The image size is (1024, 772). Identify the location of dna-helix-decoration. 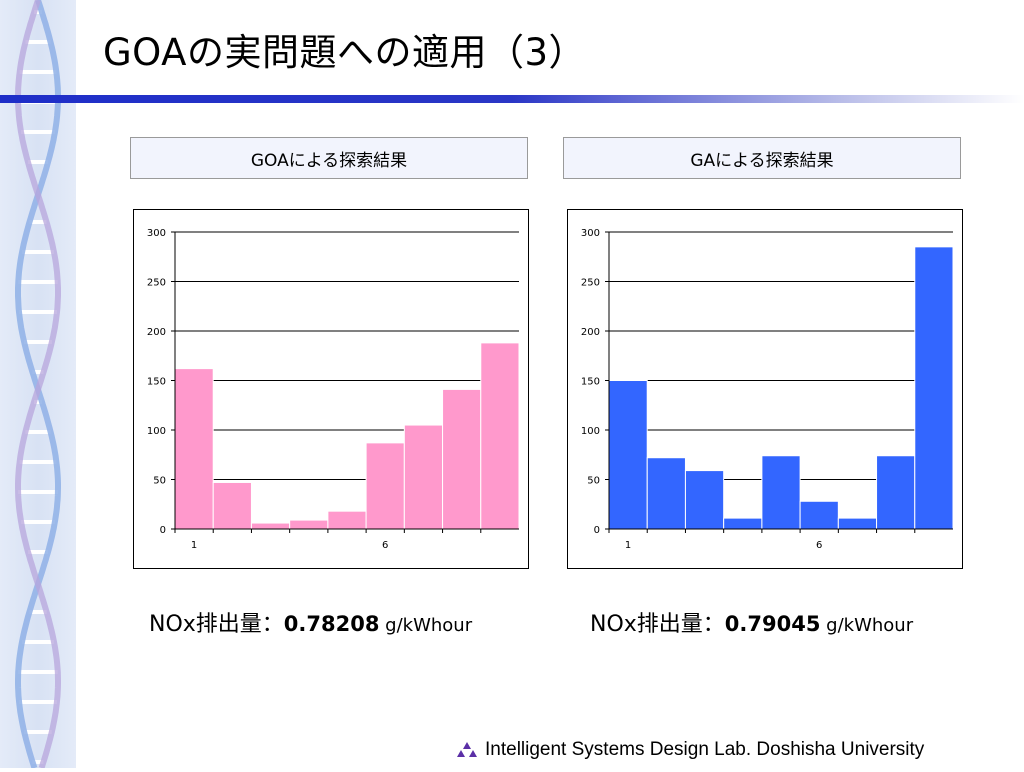
(38, 384).